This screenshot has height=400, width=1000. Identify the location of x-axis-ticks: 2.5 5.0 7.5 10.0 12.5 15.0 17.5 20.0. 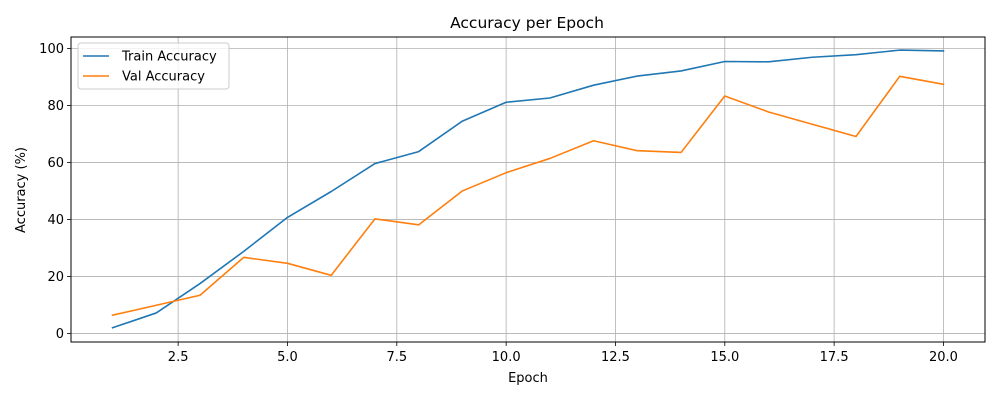
(563, 353).